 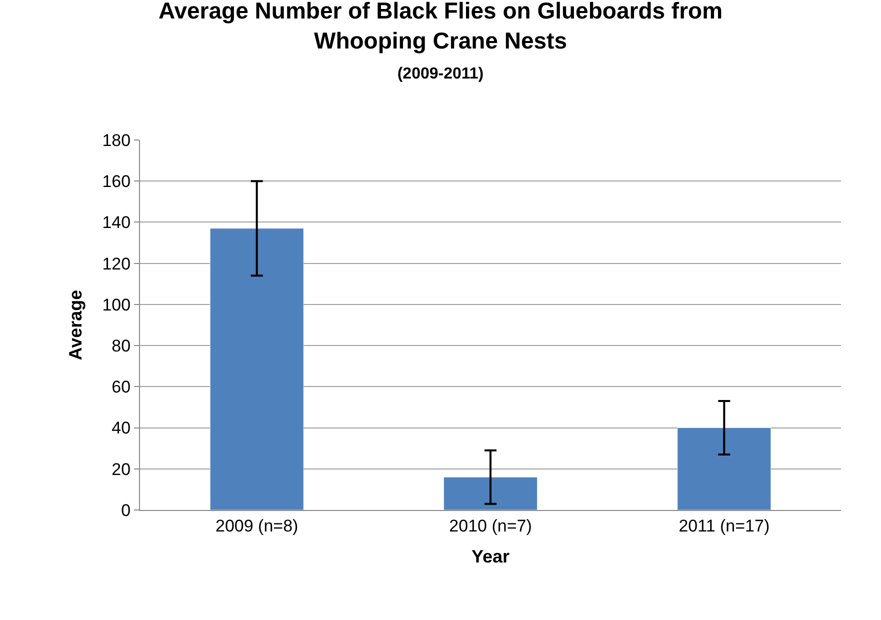 What do you see at coordinates (121, 346) in the screenshot?
I see `y-tick-label: 80` at bounding box center [121, 346].